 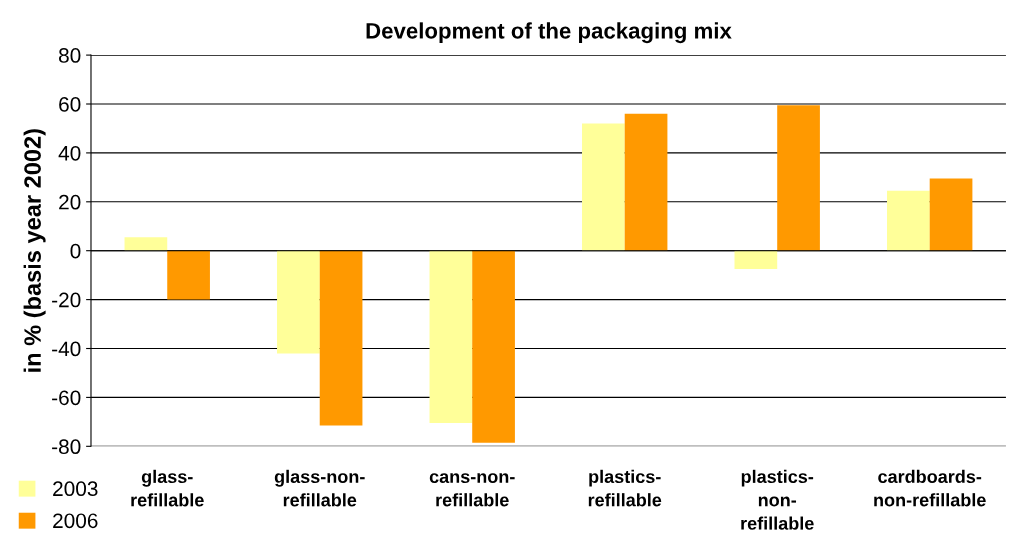 What do you see at coordinates (66, 349) in the screenshot?
I see `y-tick-label: -40` at bounding box center [66, 349].